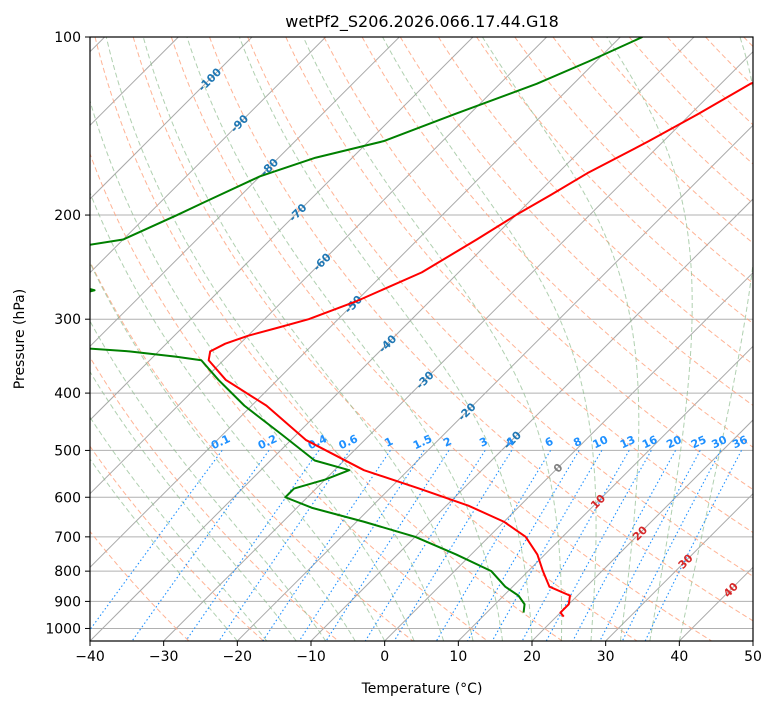 This screenshot has height=708, width=775. Describe the element at coordinates (67, 602) in the screenshot. I see `y-tick-label: 900` at that location.